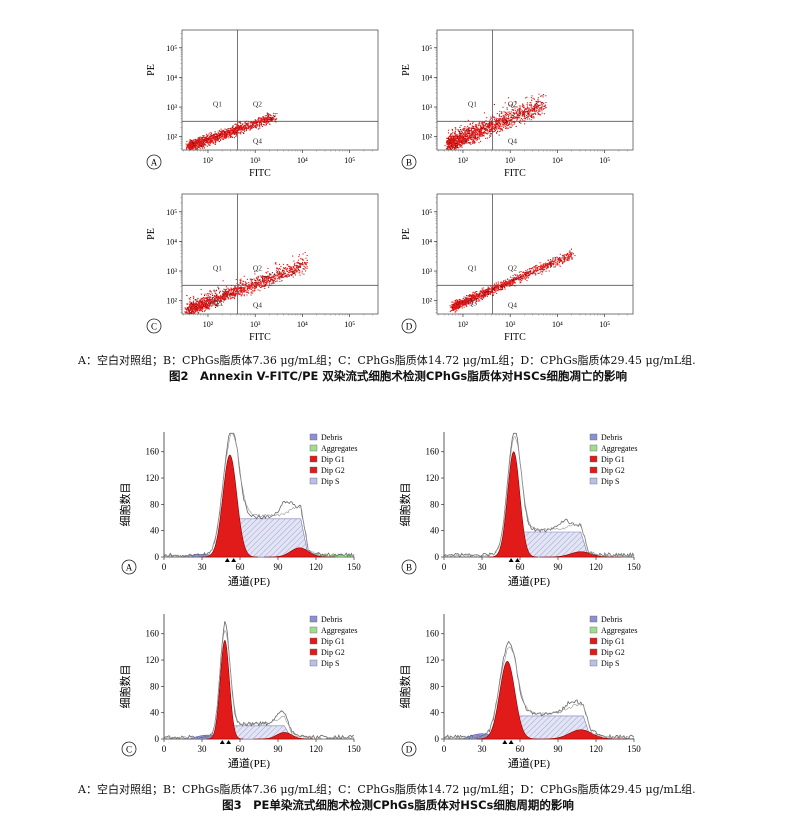 The width and height of the screenshot is (796, 825). I want to click on quadrant-label: Q2, so click(257, 267).